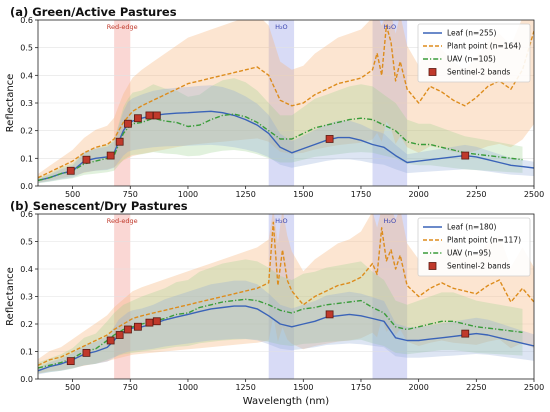 The width and height of the screenshot is (550, 412). What do you see at coordinates (484, 240) in the screenshot?
I see `legend-entry: Plant point (n=117)` at bounding box center [484, 240].